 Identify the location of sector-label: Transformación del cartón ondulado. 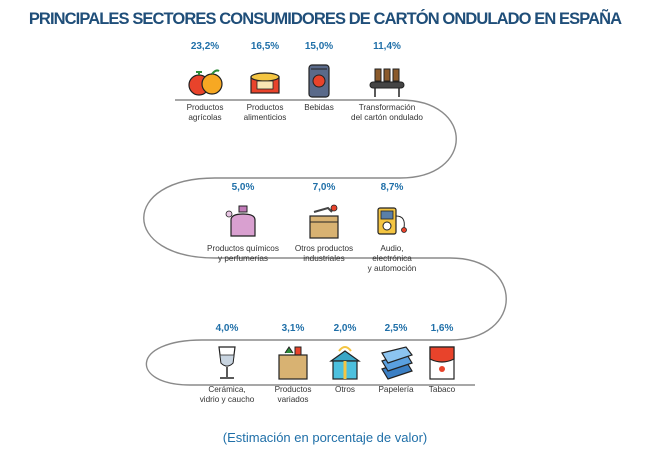
(387, 112).